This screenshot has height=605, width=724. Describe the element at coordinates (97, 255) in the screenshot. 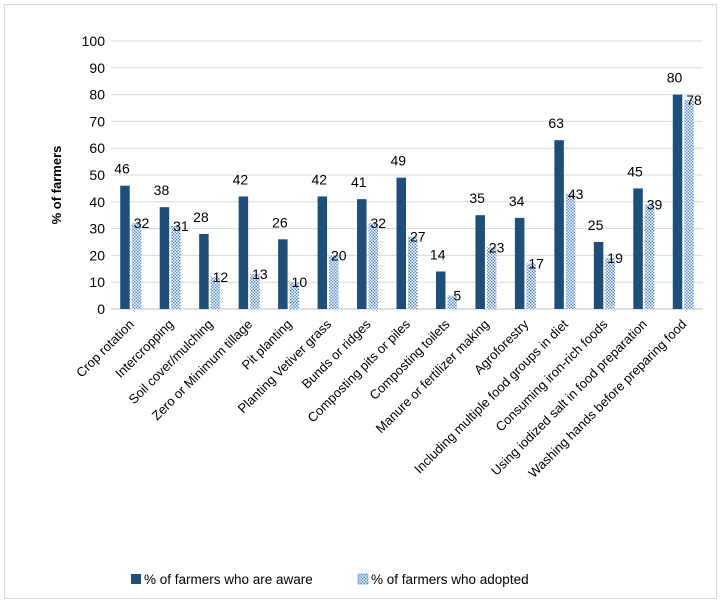

I see `y-tick-label: 20` at that location.